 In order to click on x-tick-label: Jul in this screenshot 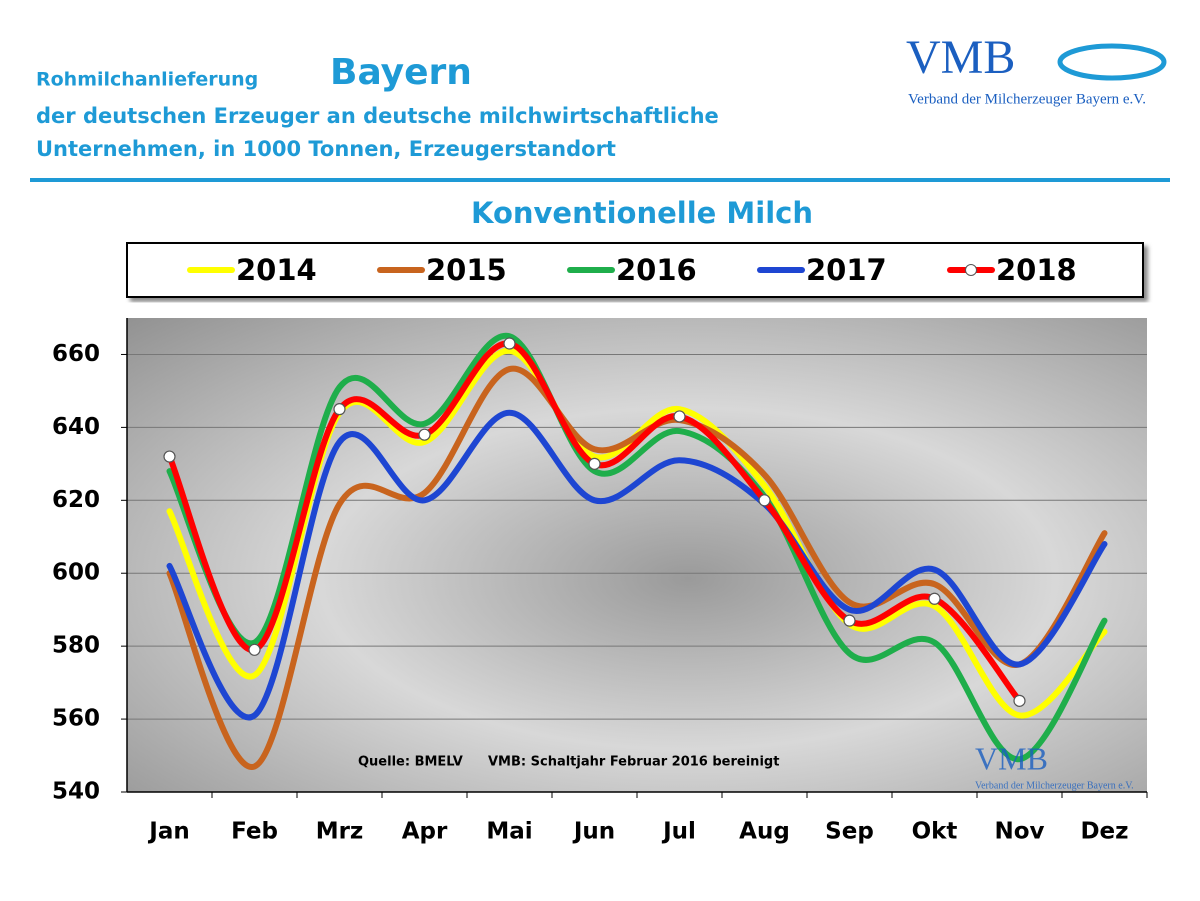, I will do `click(678, 832)`.